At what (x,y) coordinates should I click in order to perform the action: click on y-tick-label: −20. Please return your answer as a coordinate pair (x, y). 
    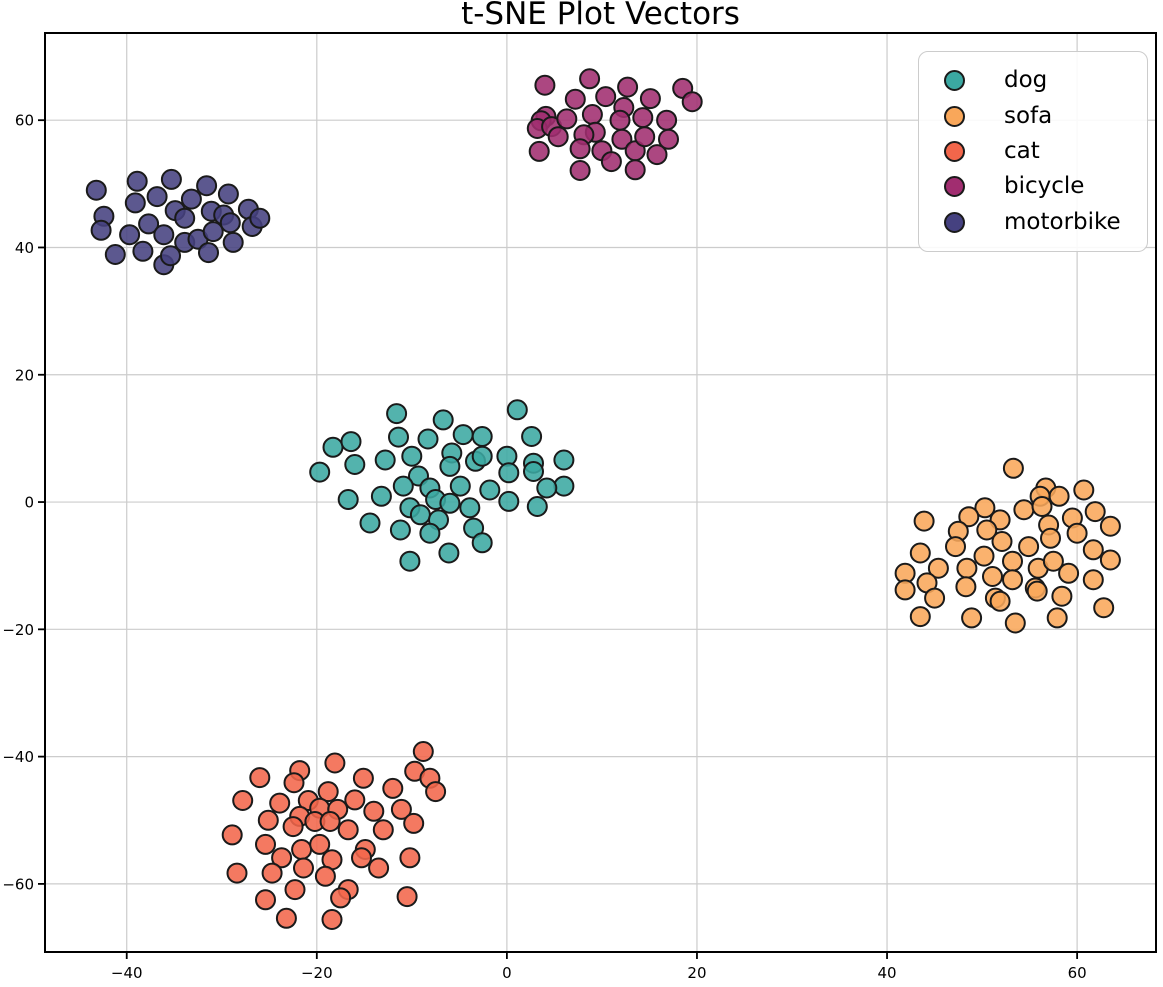
    Looking at the image, I should click on (18, 630).